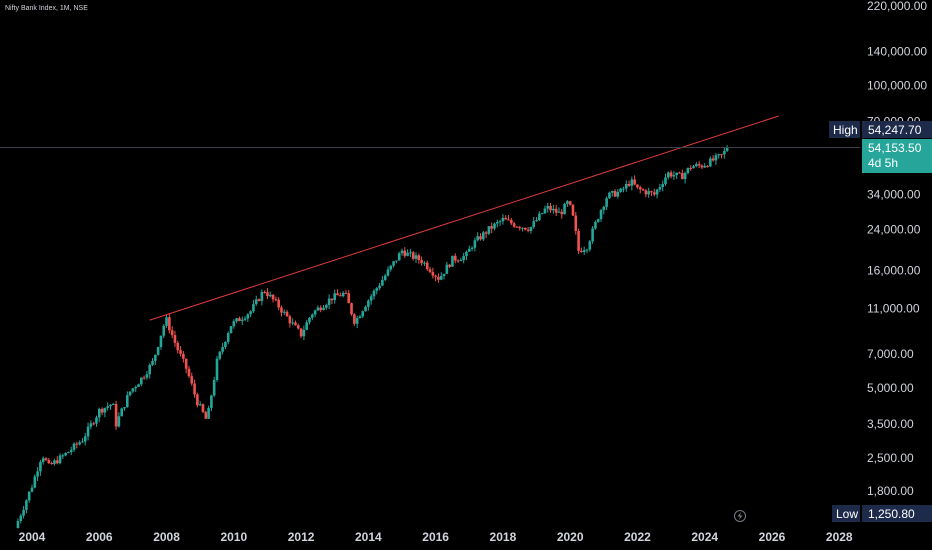  What do you see at coordinates (71, 8) in the screenshot?
I see `header-sep-2: ,` at bounding box center [71, 8].